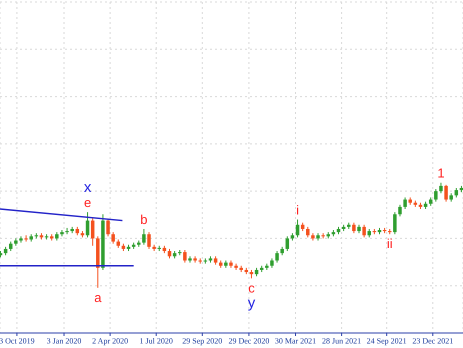 This screenshot has height=348, width=463. I want to click on annotation: i, so click(298, 210).